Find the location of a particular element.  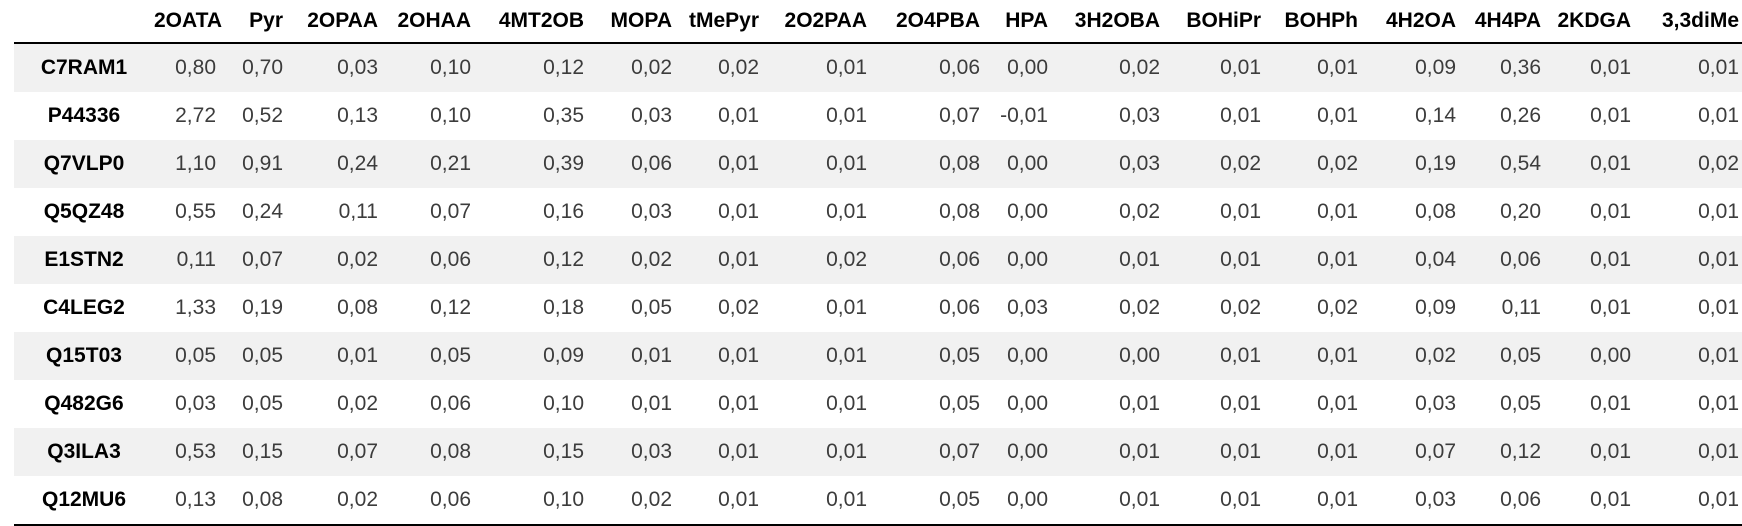

column-header-2O4PBA: 2O4PBA is located at coordinates (926, 22).